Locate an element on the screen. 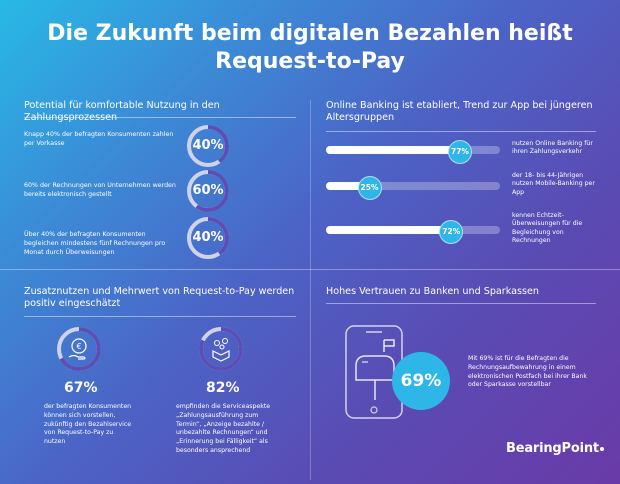 The width and height of the screenshot is (620, 484). bar-value: 25% is located at coordinates (369, 188).